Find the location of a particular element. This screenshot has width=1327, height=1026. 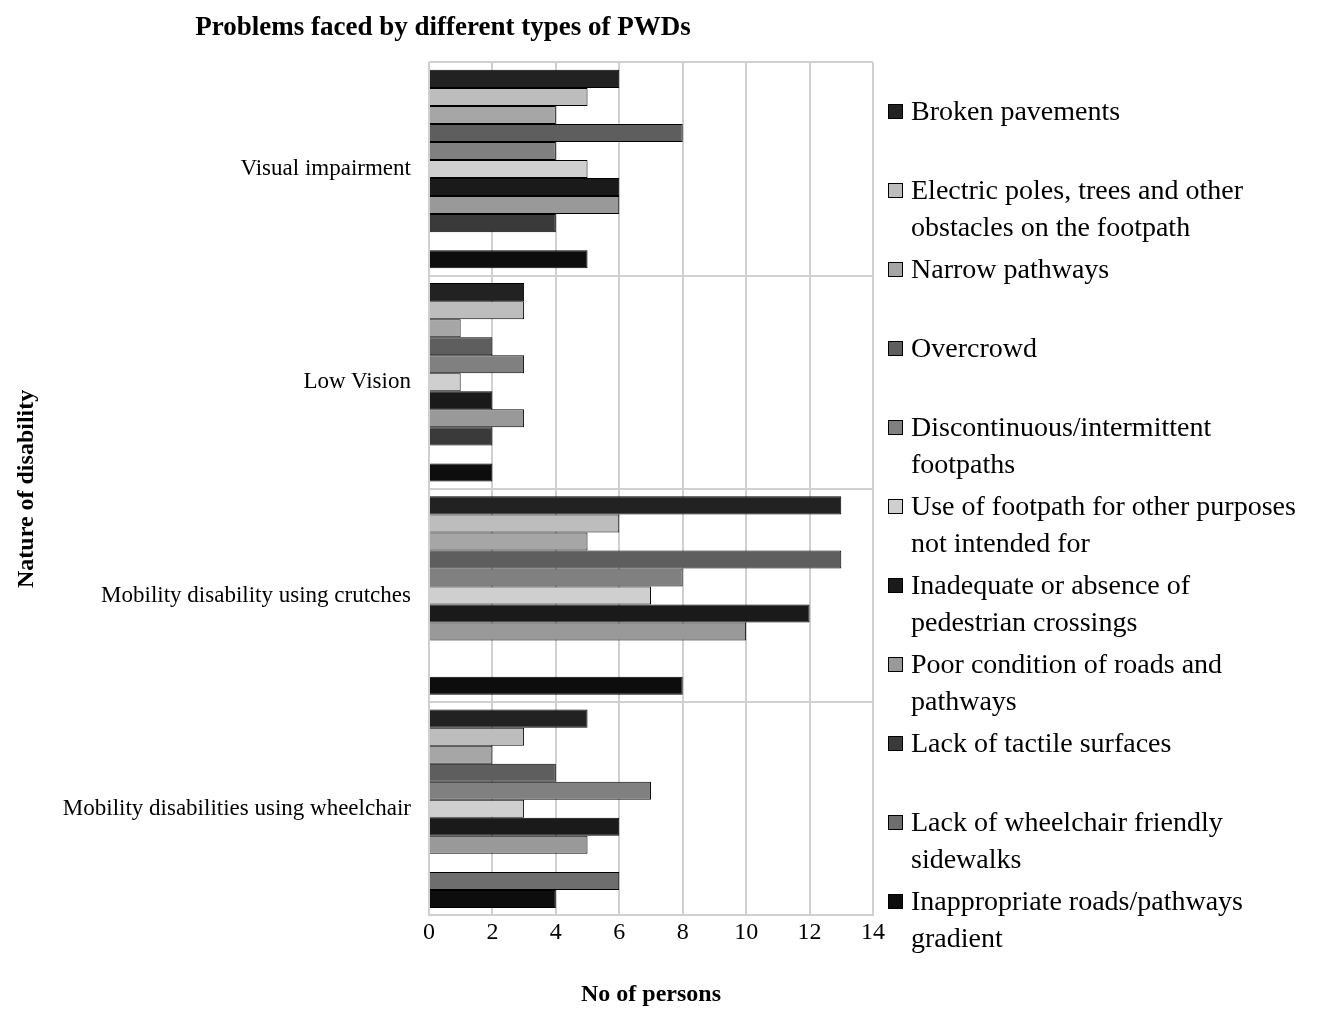

legend-label: Inappropriate roads/pathways gradient is located at coordinates (1077, 919).